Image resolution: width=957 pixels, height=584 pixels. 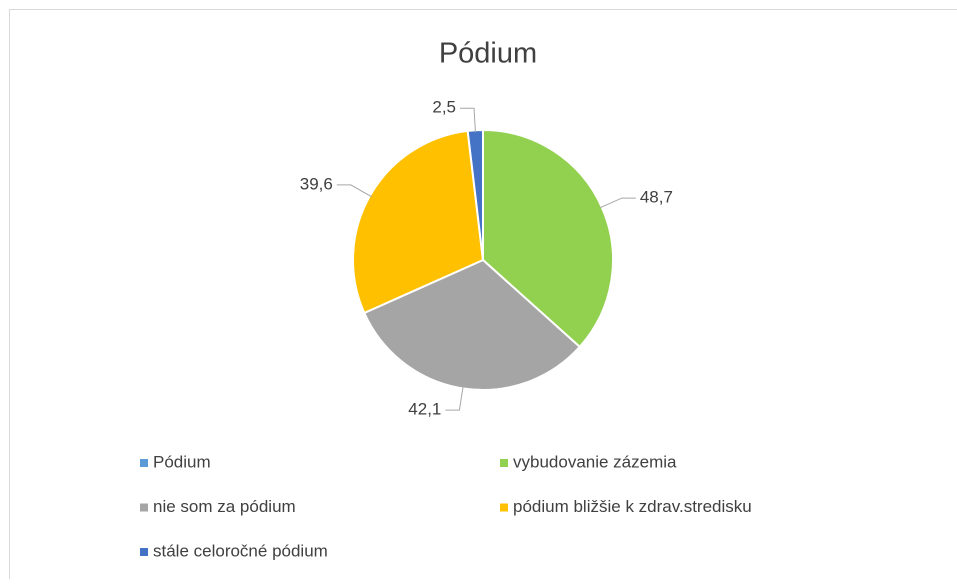 I want to click on data-label: 42,1, so click(x=424, y=409).